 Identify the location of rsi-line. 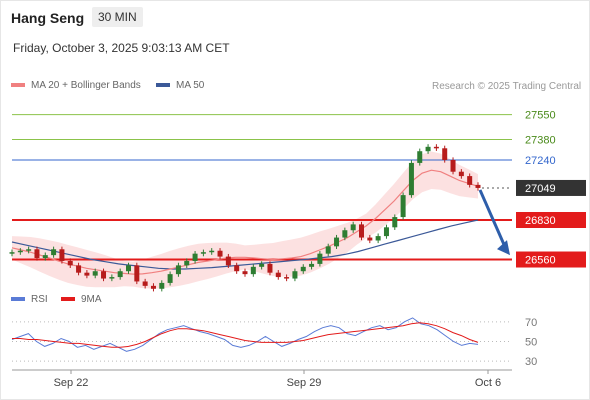
(245, 334).